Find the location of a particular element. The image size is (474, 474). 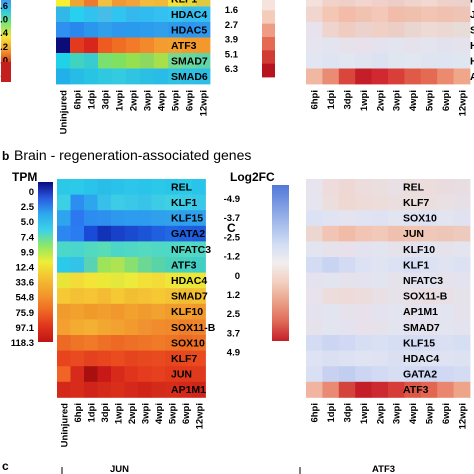

top_right-x-tick-label: 6wpi is located at coordinates (446, 100).